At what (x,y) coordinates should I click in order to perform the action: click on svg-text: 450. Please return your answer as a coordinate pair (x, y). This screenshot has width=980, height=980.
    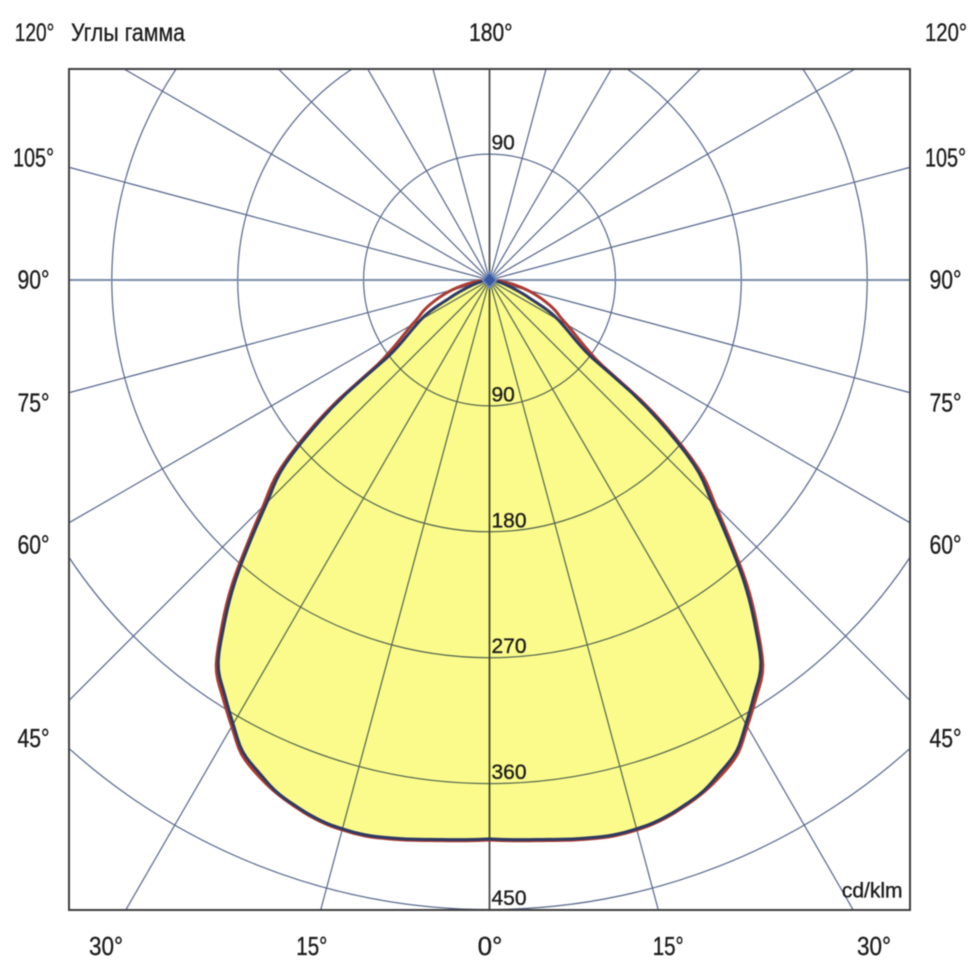
    Looking at the image, I should click on (509, 898).